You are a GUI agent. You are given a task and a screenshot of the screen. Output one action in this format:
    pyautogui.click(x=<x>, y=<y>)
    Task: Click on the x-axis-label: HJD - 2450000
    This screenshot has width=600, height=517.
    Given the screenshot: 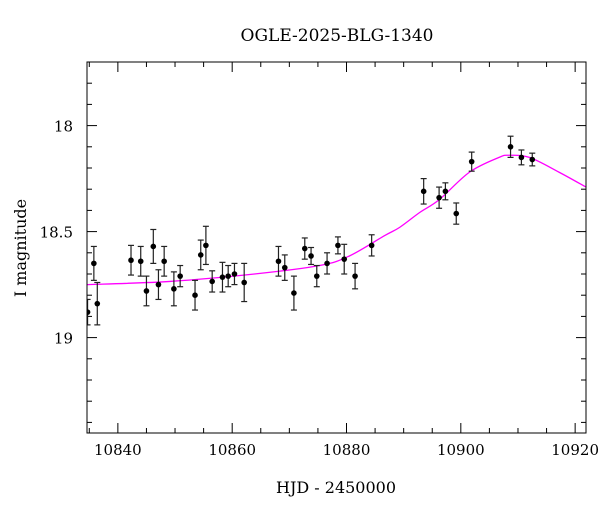 What is the action you would take?
    pyautogui.click(x=336, y=487)
    